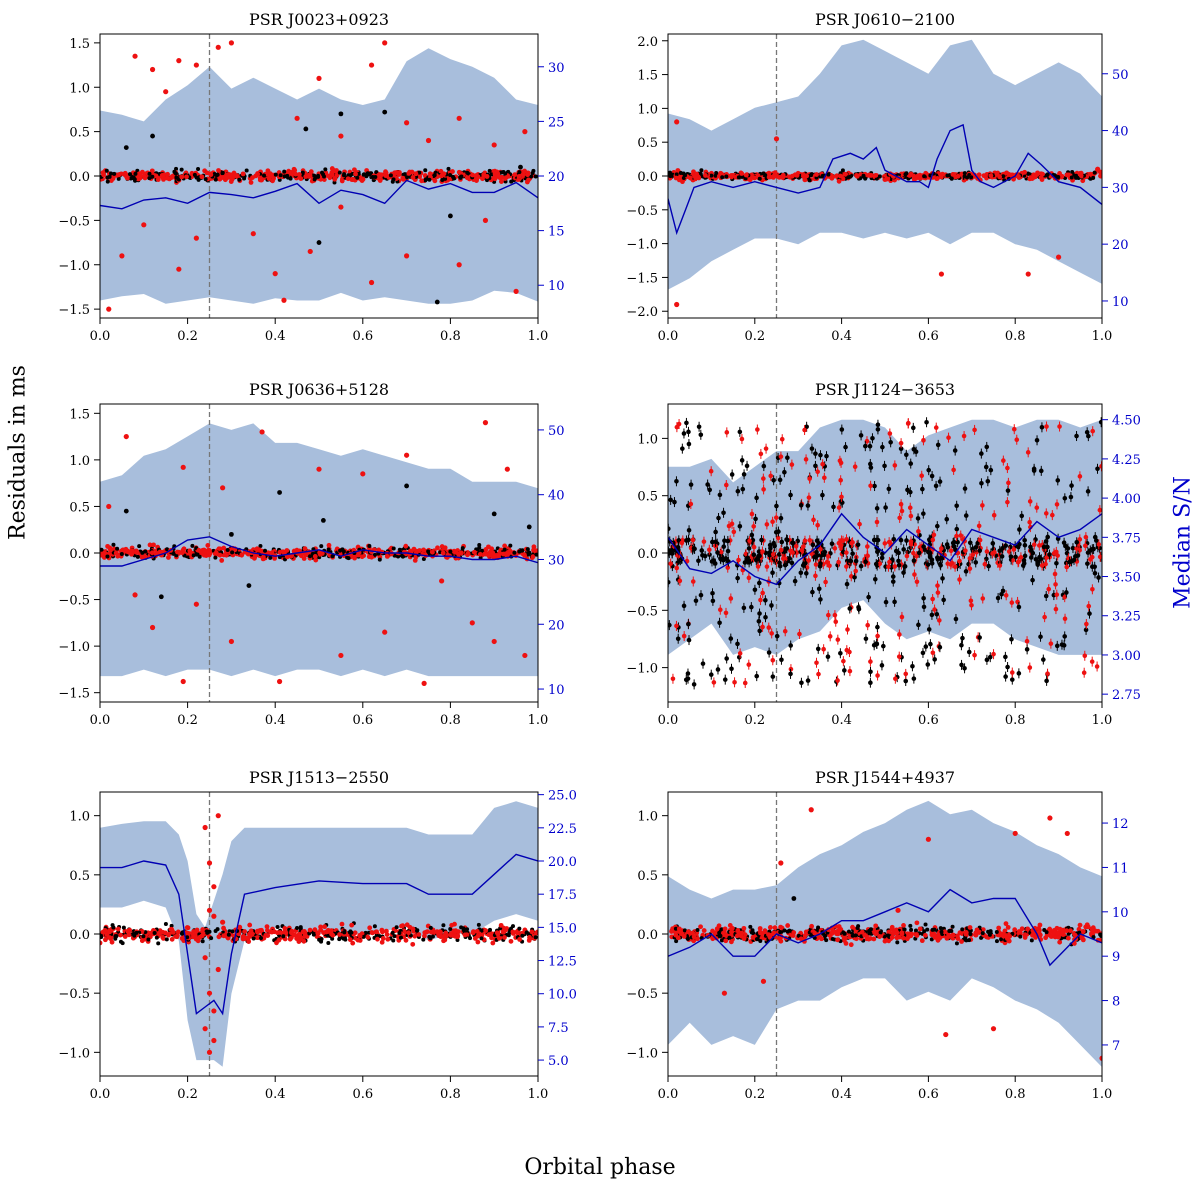 The width and height of the screenshot is (1200, 1189). Describe the element at coordinates (642, 245) in the screenshot. I see `y-tick-label: −1.0` at that location.